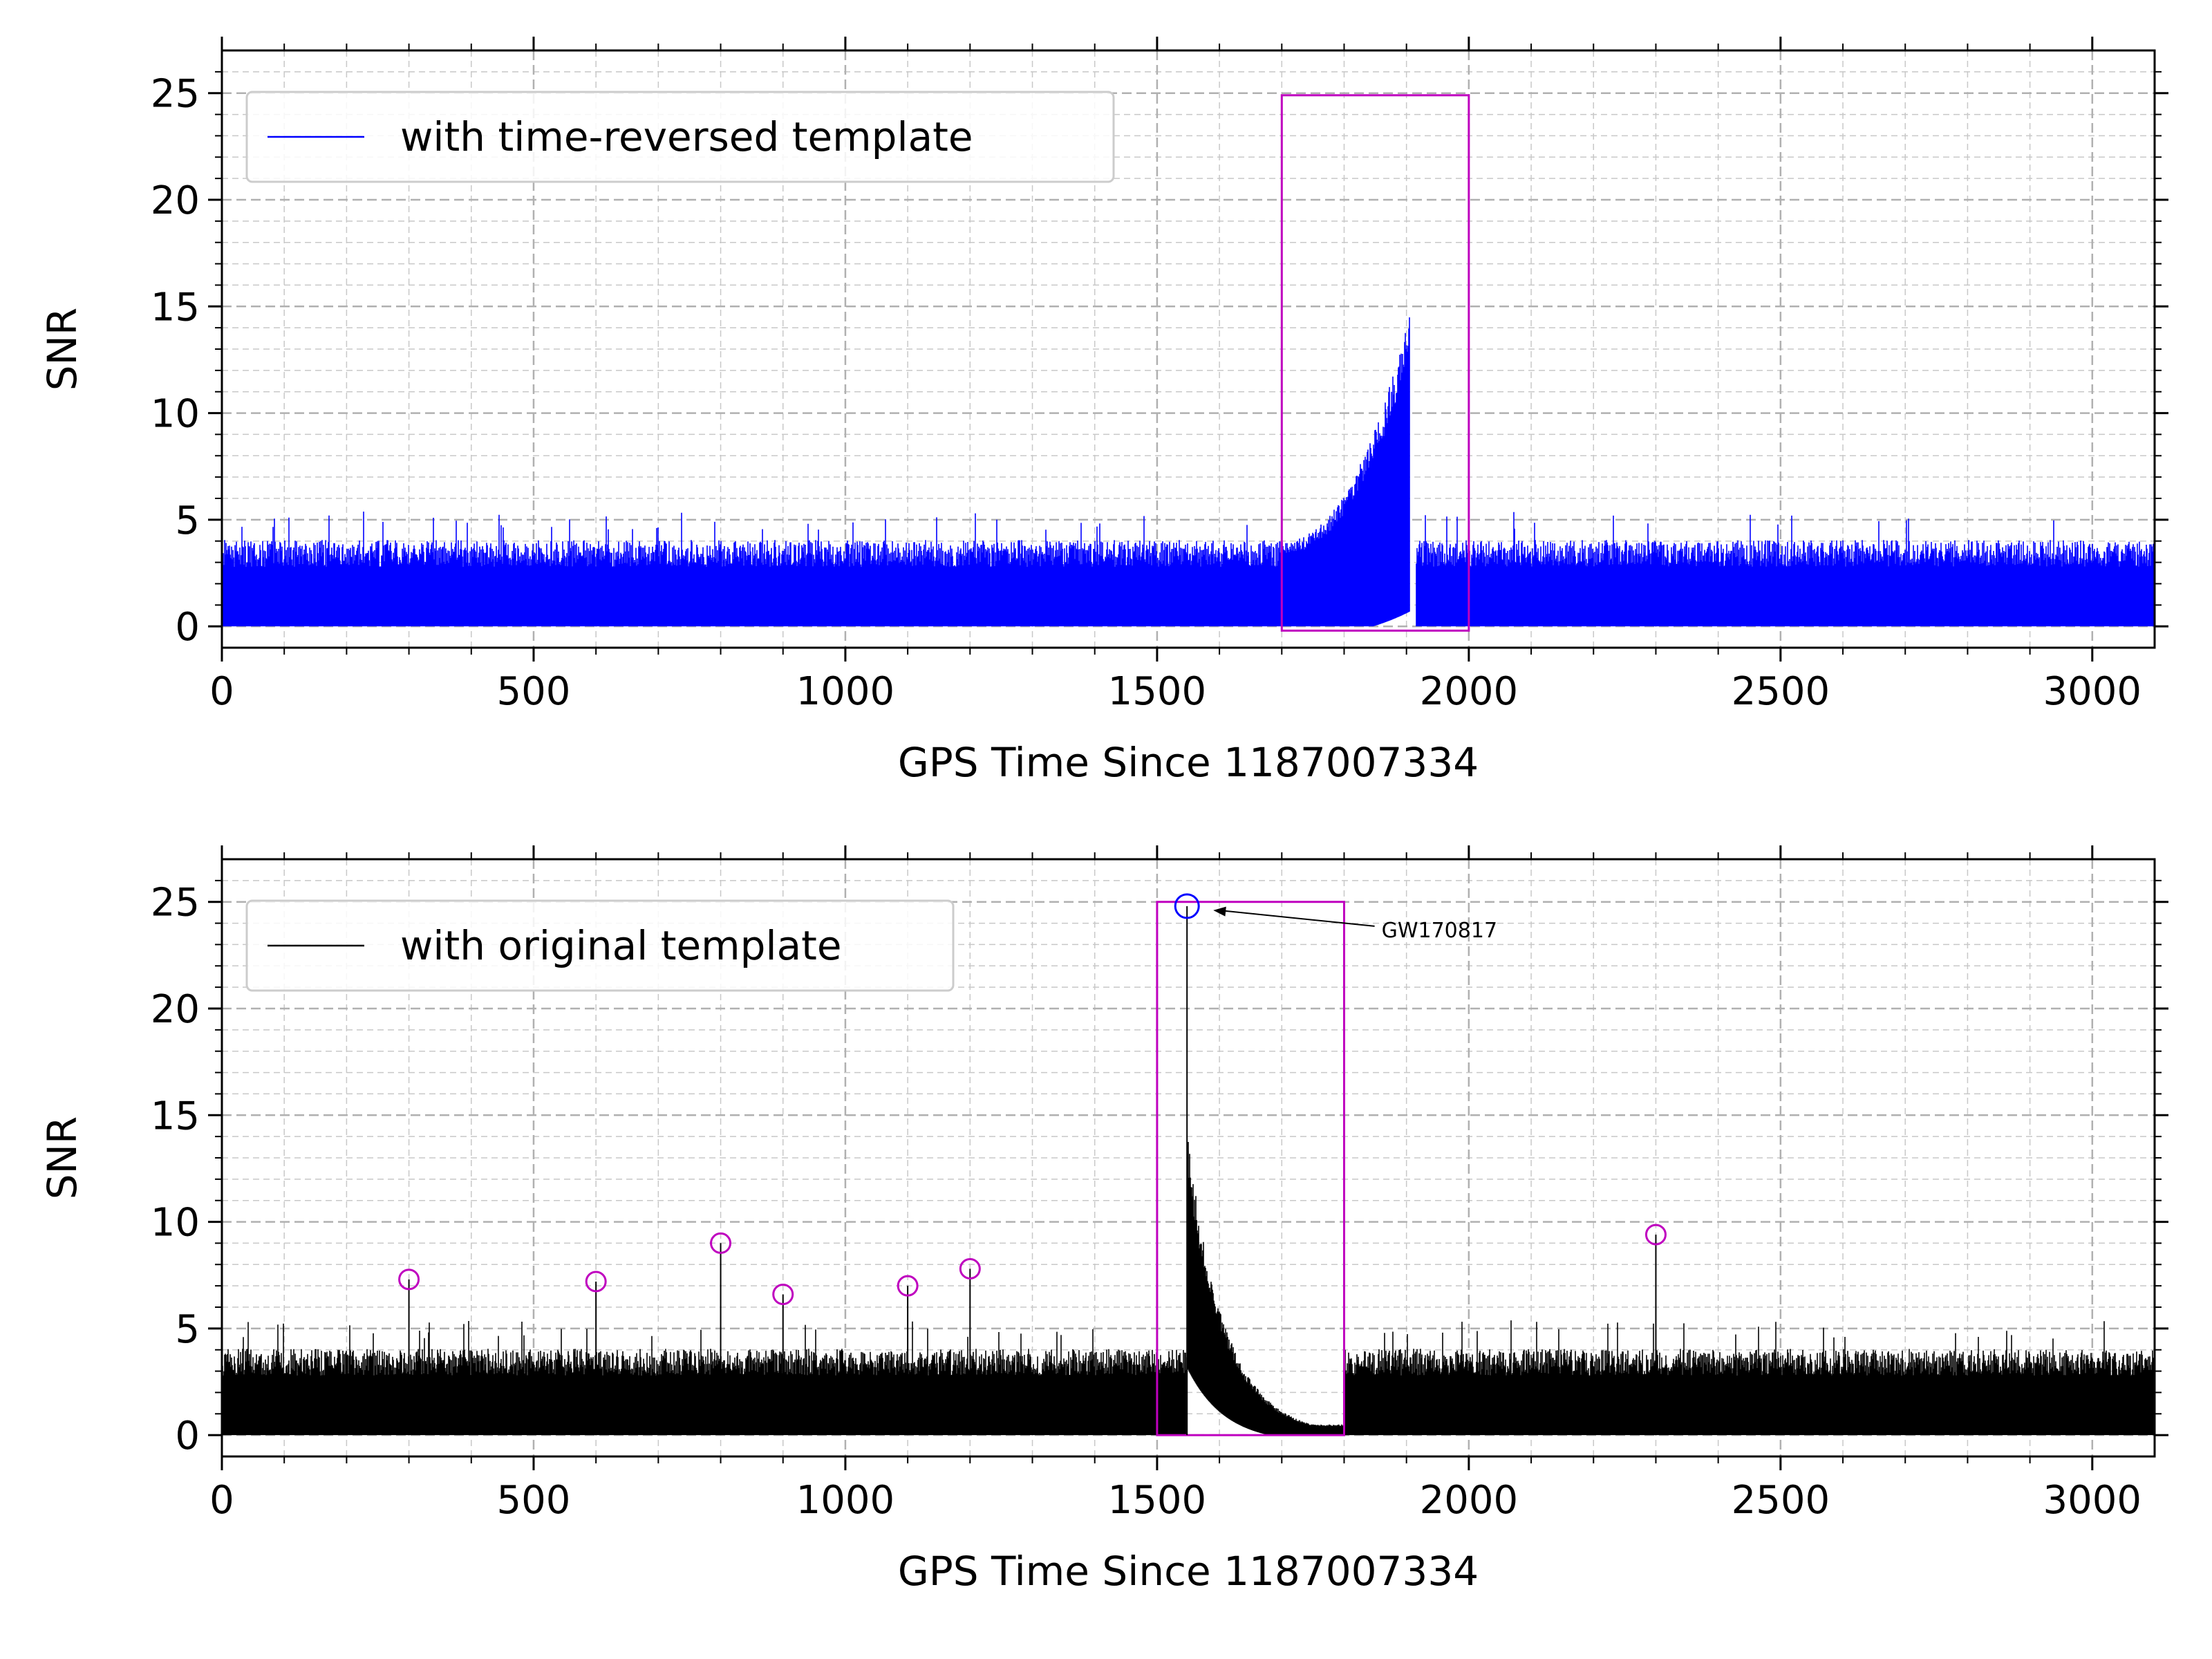 The width and height of the screenshot is (2212, 1659). What do you see at coordinates (1220, 911) in the screenshot?
I see `annotation-arrow-head` at bounding box center [1220, 911].